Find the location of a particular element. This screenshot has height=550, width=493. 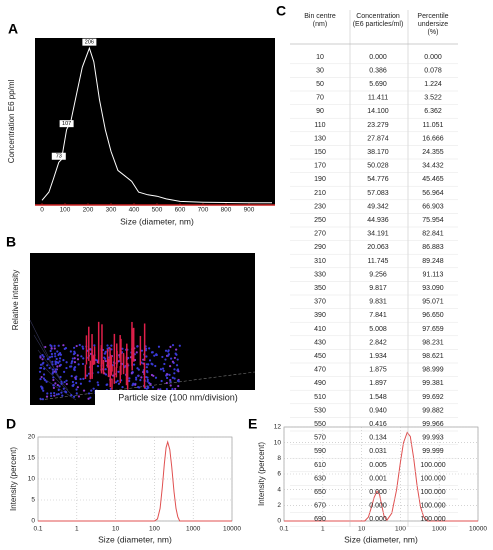

panel-label: C is located at coordinates (281, 11).